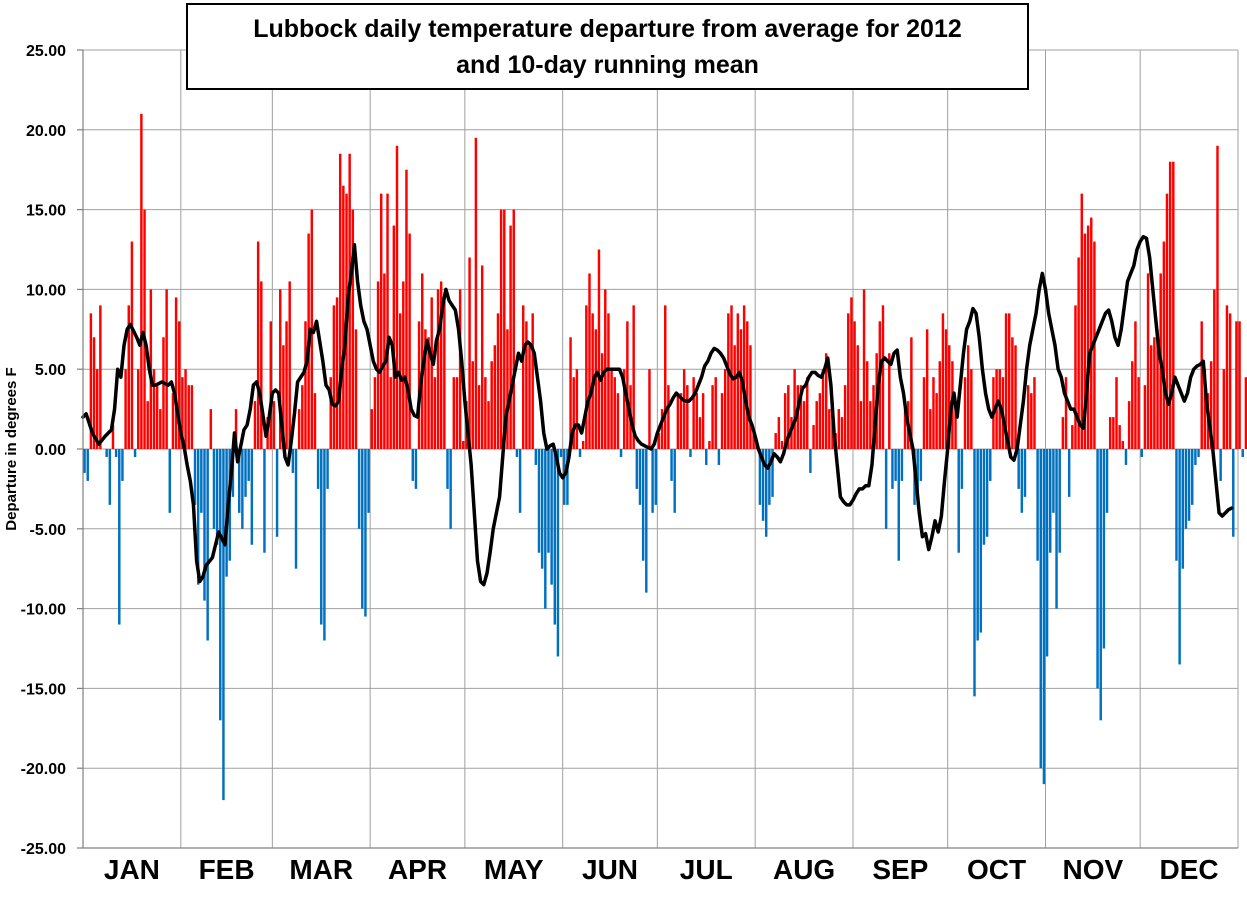 This screenshot has width=1247, height=897. Describe the element at coordinates (227, 869) in the screenshot. I see `month-label: FEB` at that location.